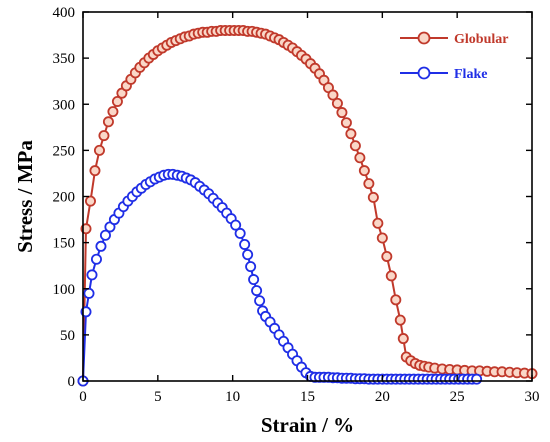 This screenshot has width=550, height=442. What do you see at coordinates (457, 397) in the screenshot?
I see `x-tick-label: 25` at bounding box center [457, 397].